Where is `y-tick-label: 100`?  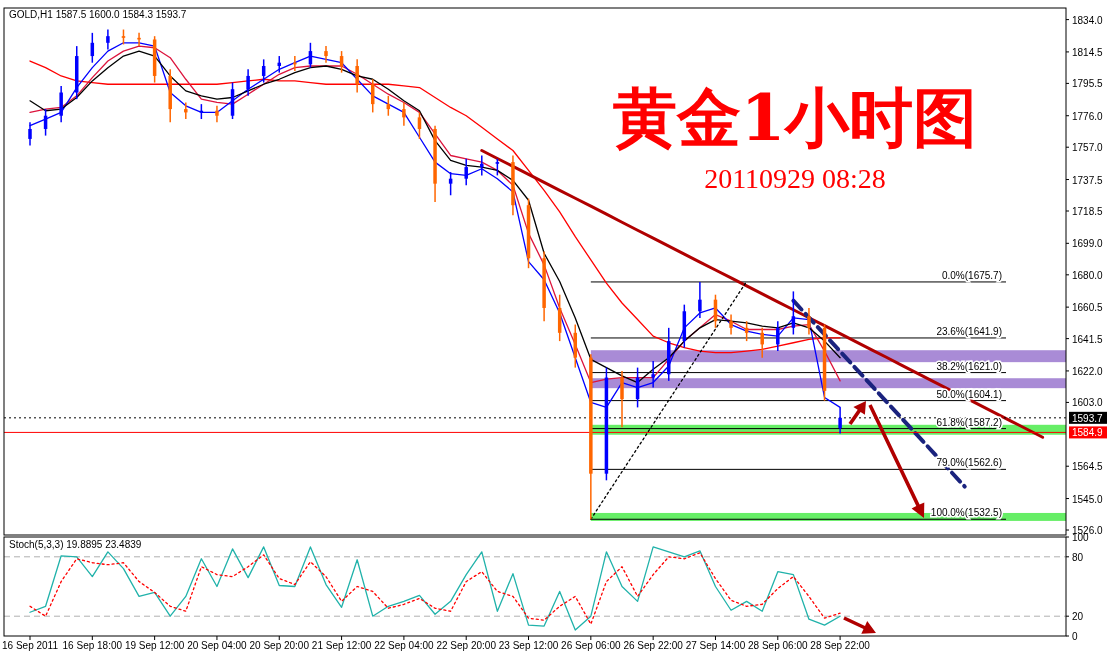 y-tick-label: 100 is located at coordinates (1081, 537).